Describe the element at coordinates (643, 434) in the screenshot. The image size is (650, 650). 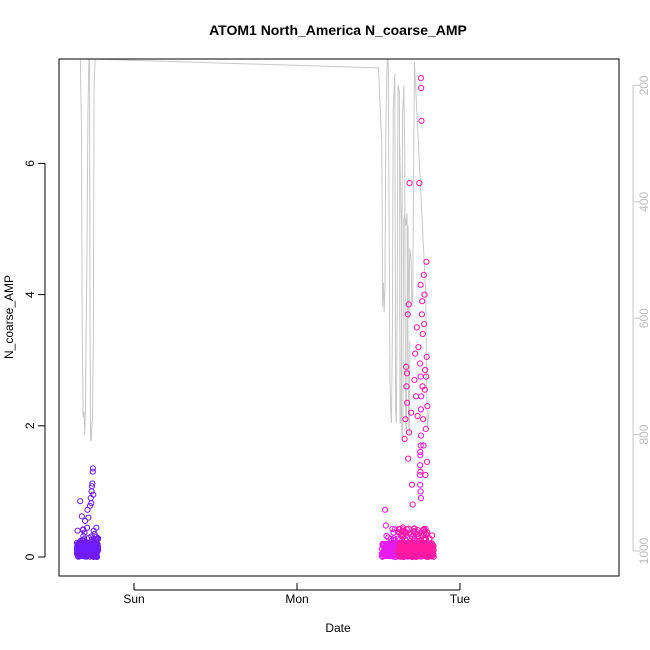
I see `y2-tick-label: 800` at that location.